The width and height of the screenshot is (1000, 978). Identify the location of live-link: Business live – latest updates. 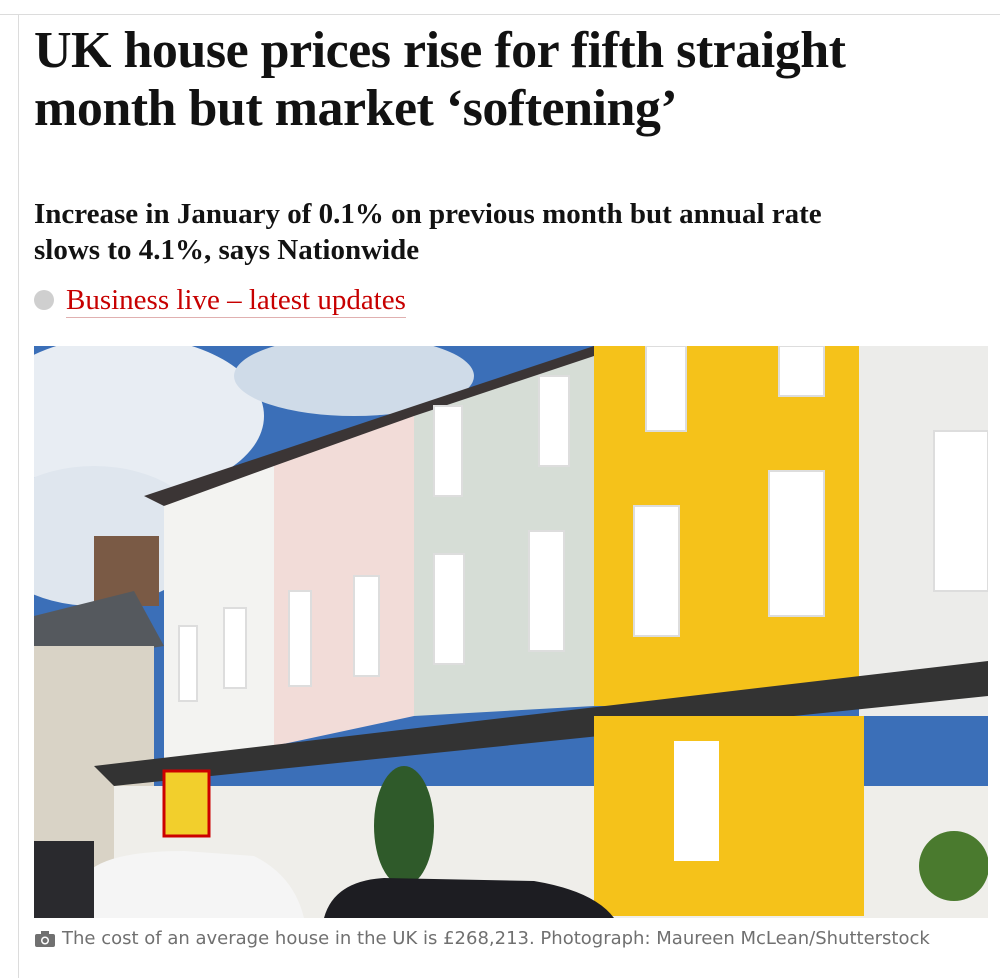
(236, 300).